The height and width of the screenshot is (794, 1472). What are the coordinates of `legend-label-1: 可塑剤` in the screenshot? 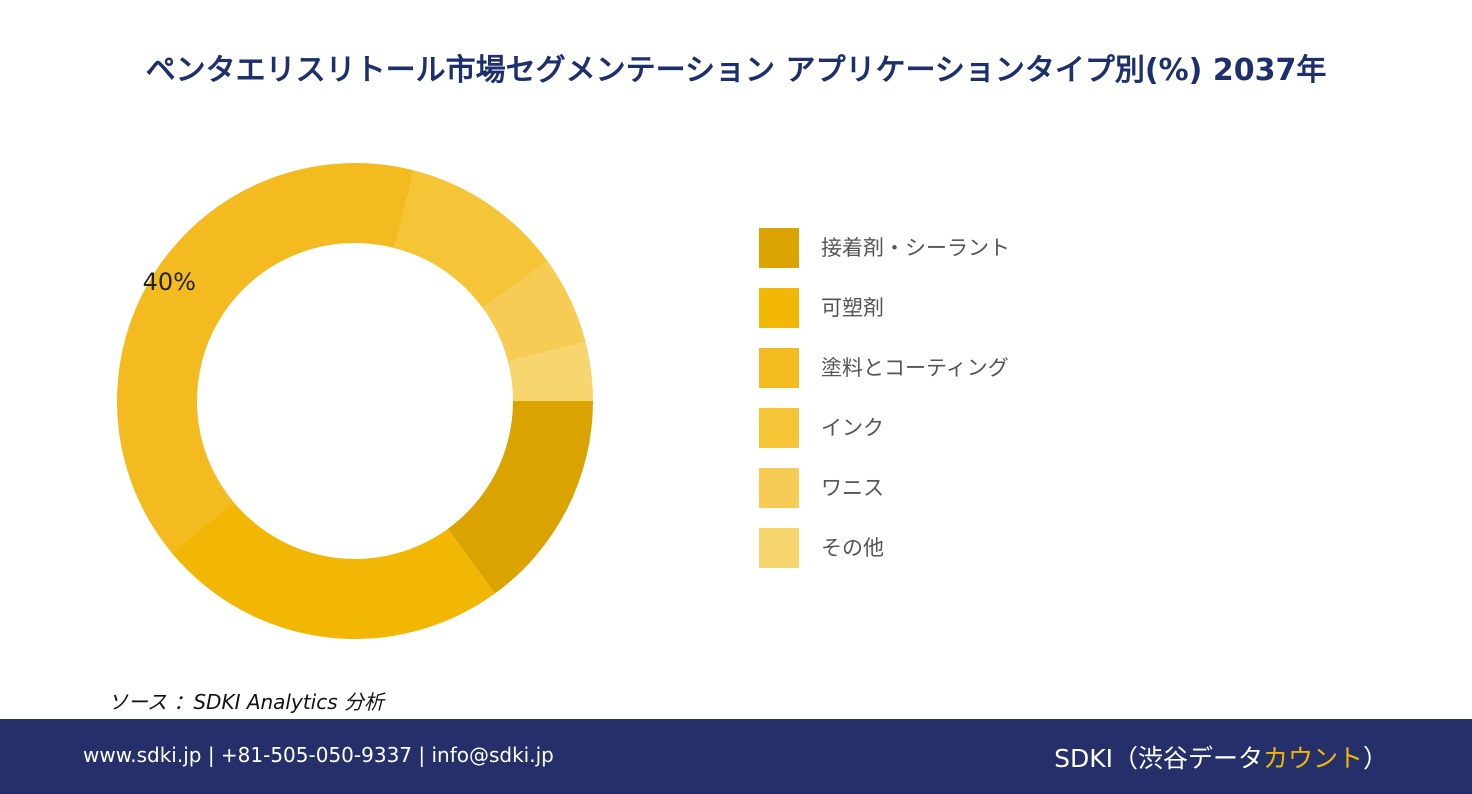 It's located at (852, 308).